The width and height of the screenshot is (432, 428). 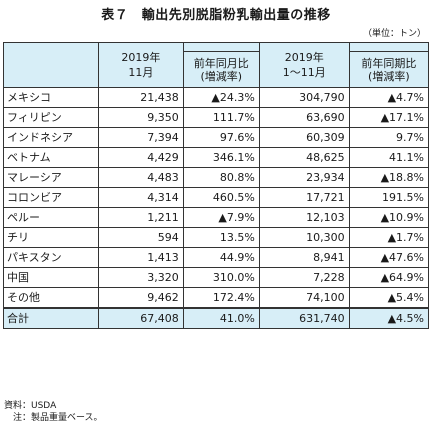 What do you see at coordinates (304, 72) in the screenshot?
I see `header-period-ytd-line2: 1～11月` at bounding box center [304, 72].